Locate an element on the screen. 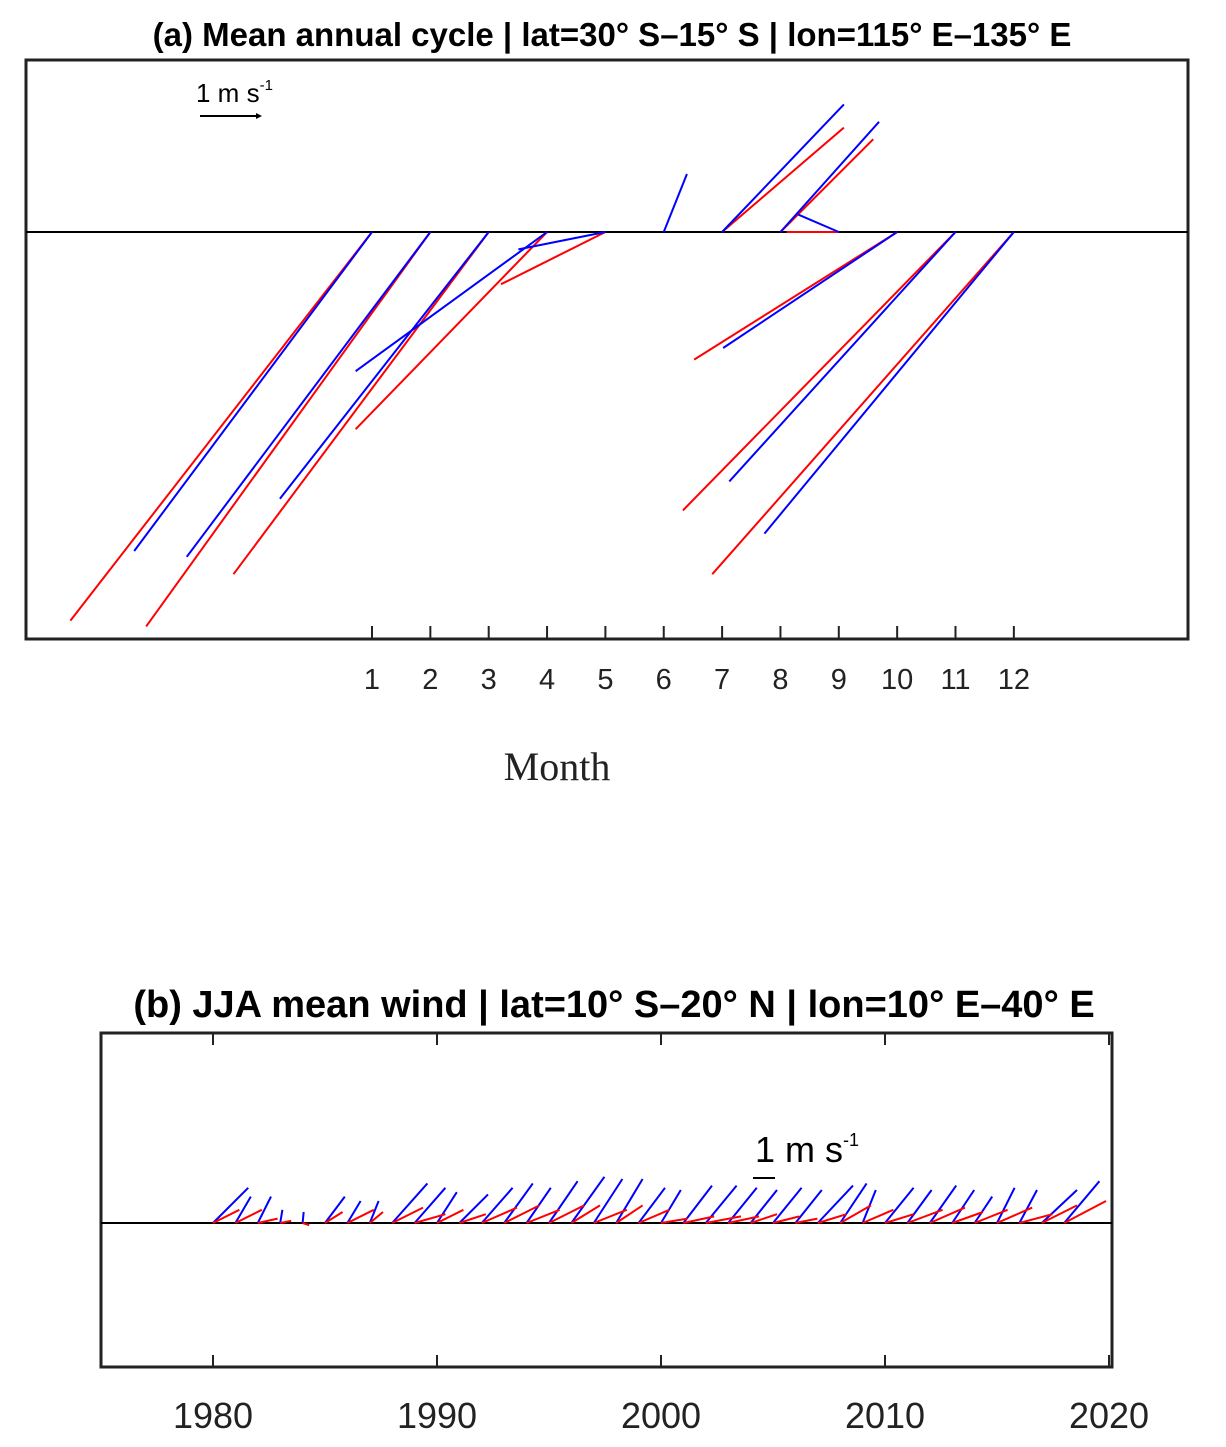 This screenshot has width=1226, height=1447. panel-a-x-tick-label: 6 is located at coordinates (664, 680).